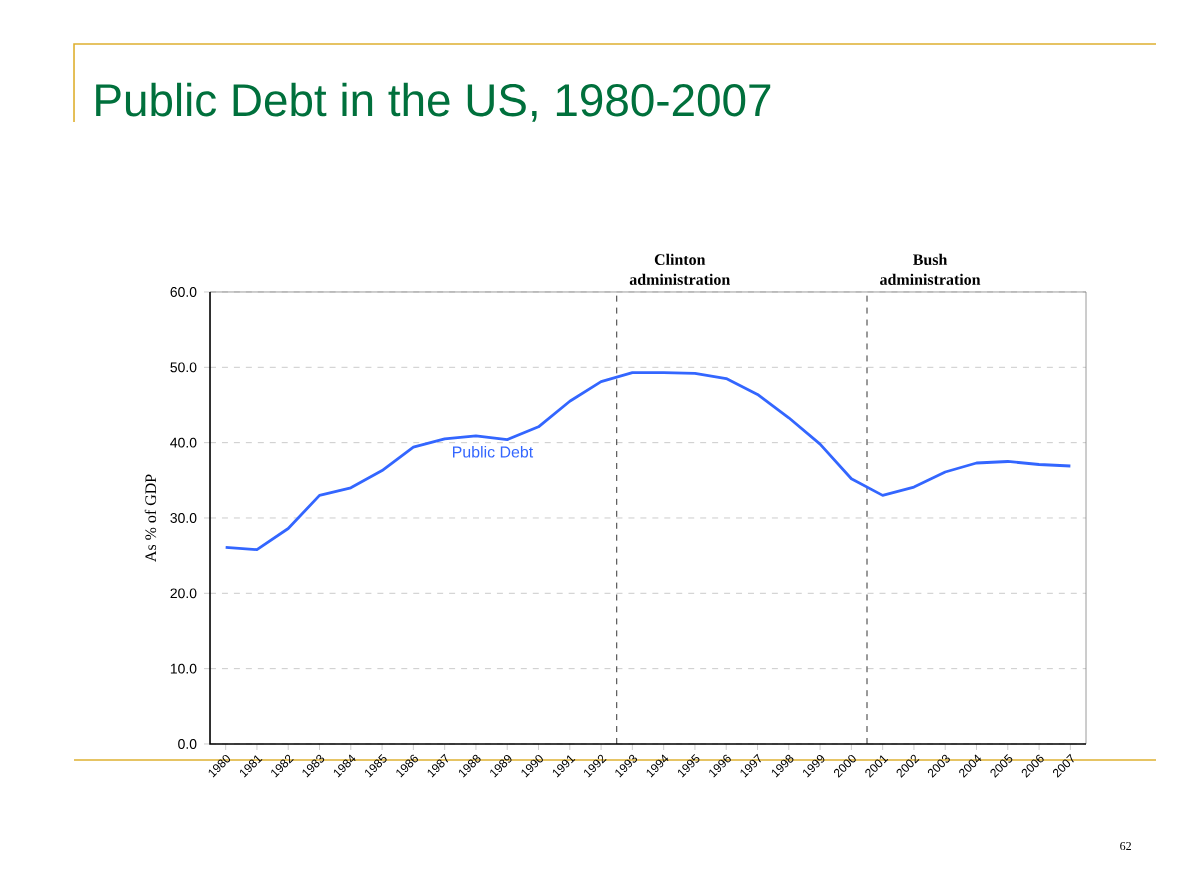  I want to click on line-series, so click(648, 461).